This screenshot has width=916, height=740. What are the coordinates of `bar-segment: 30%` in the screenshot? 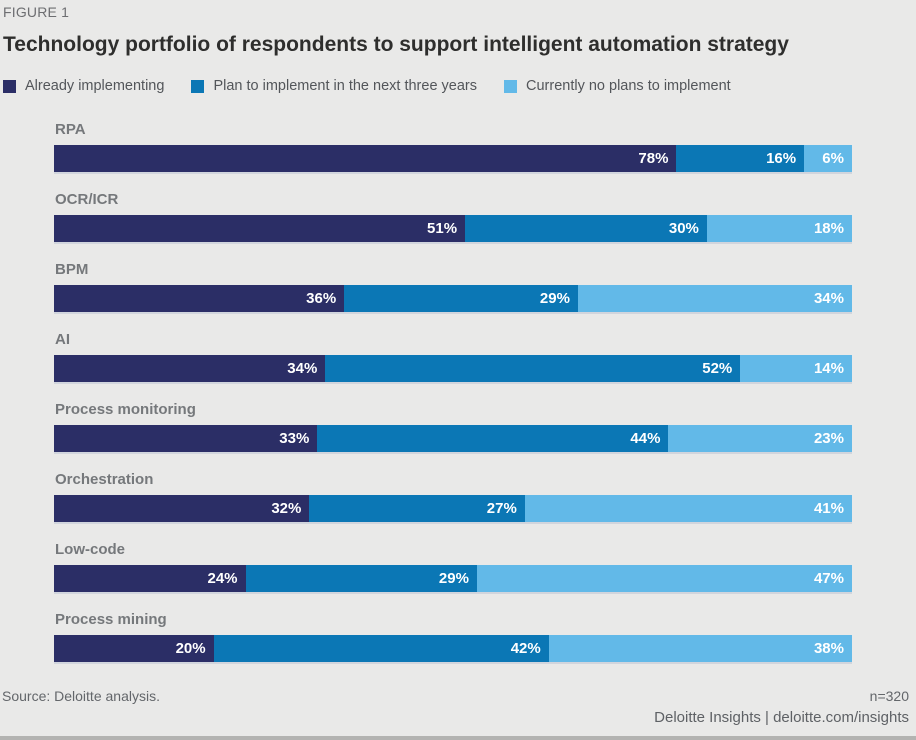 It's located at (586, 228).